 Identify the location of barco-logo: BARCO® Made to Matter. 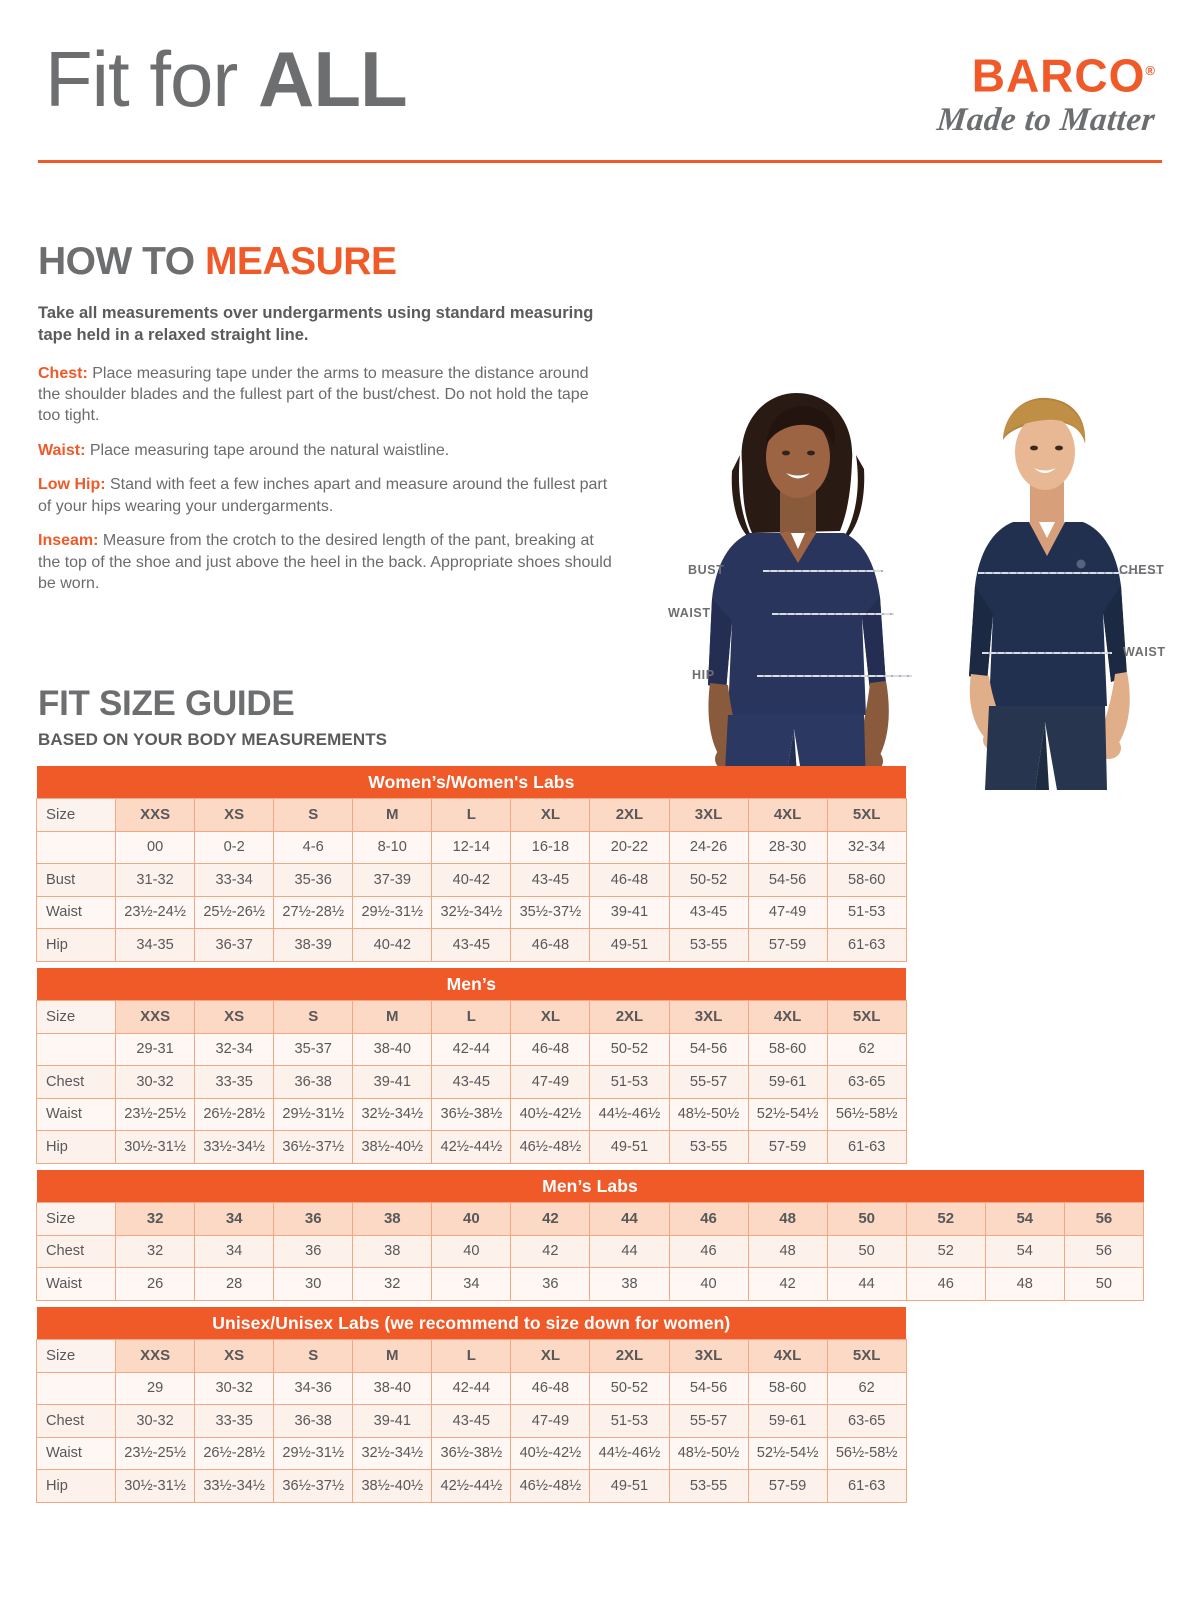
(1026, 94).